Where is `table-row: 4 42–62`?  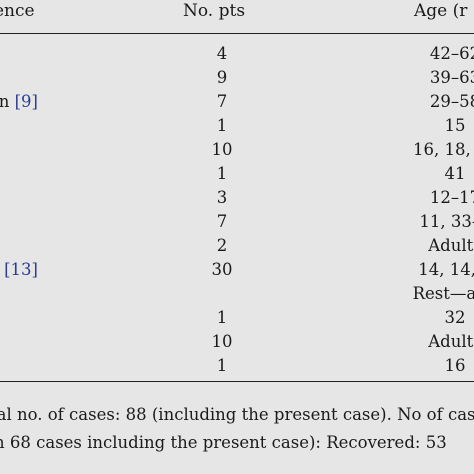
table-row: 4 42–62 is located at coordinates (237, 54).